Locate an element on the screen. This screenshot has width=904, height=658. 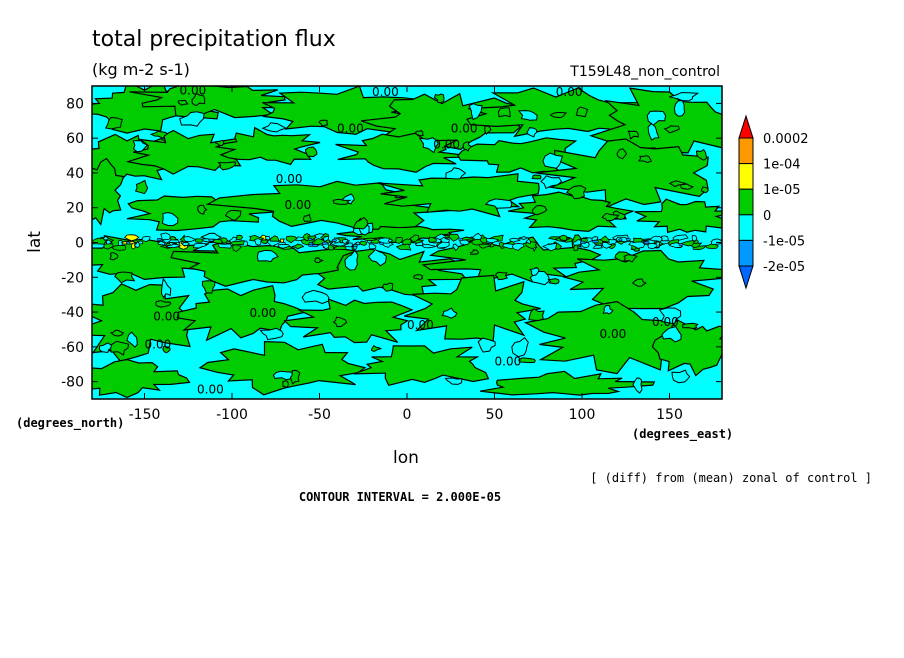
y-tick-label: 80 is located at coordinates (75, 104).